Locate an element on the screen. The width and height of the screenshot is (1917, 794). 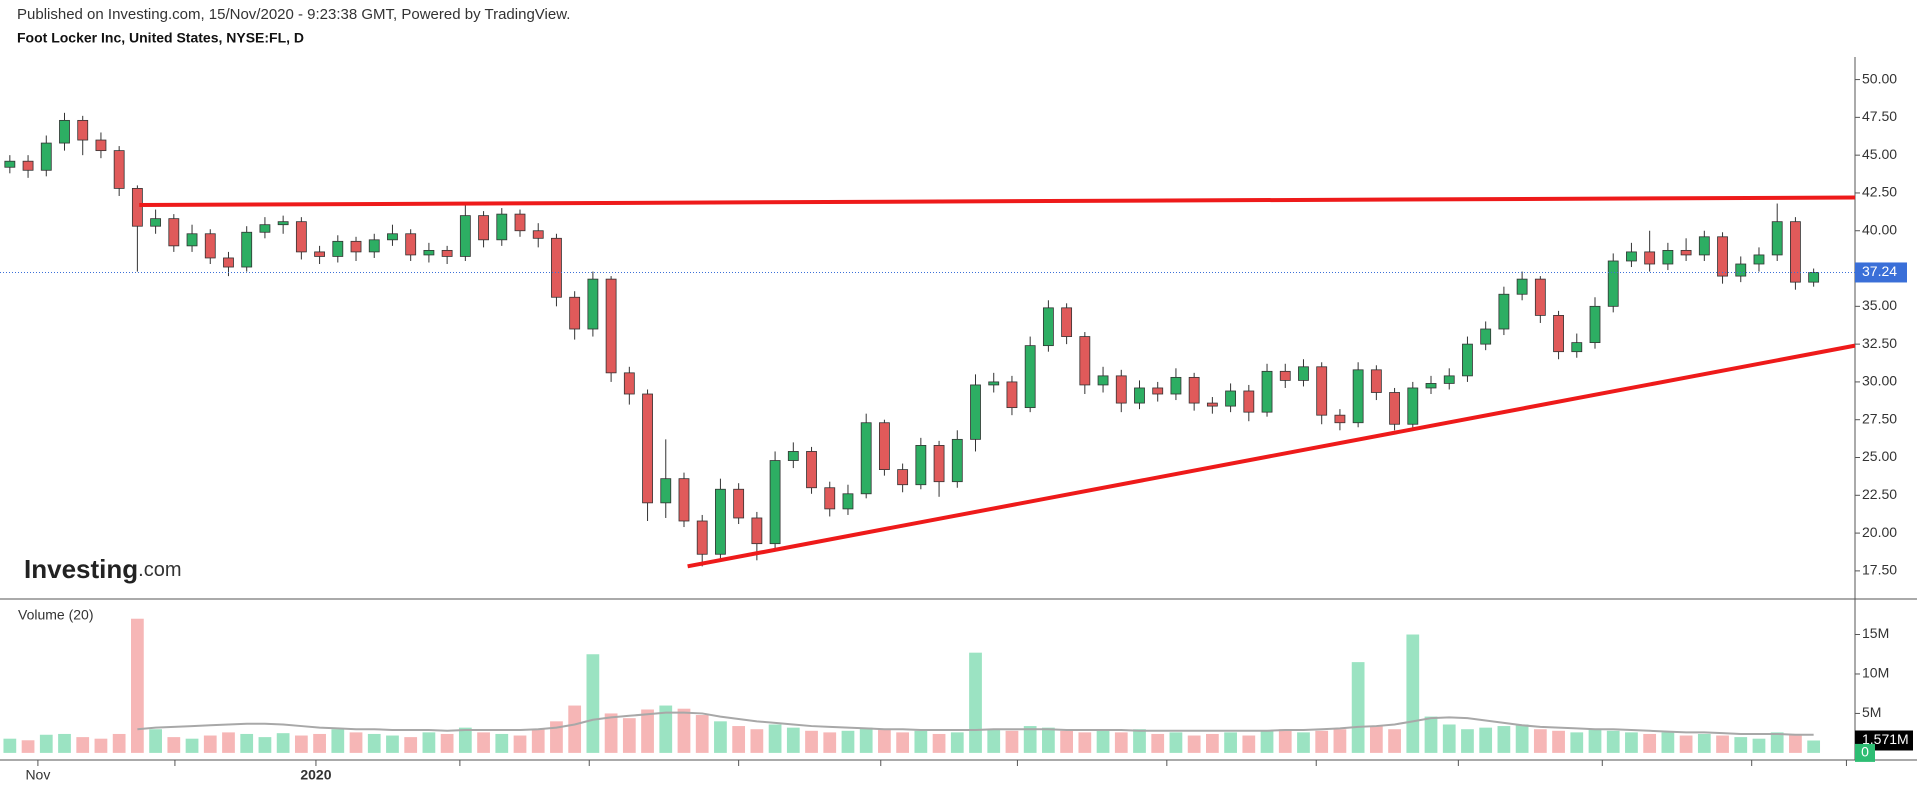
logo-suffix: .com is located at coordinates (159, 570).